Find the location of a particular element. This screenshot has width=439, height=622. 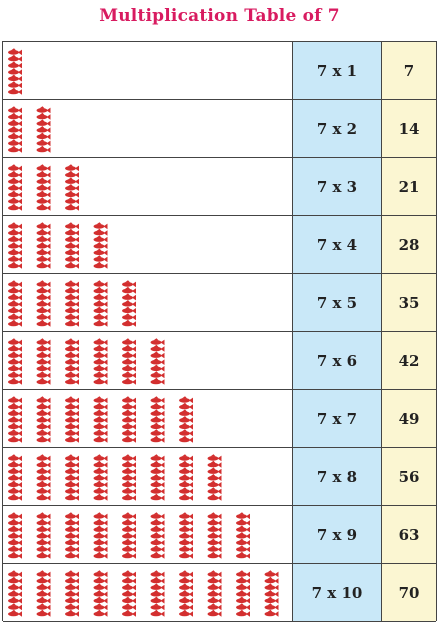

table-row: 7 x 7 49 is located at coordinates (219, 419).